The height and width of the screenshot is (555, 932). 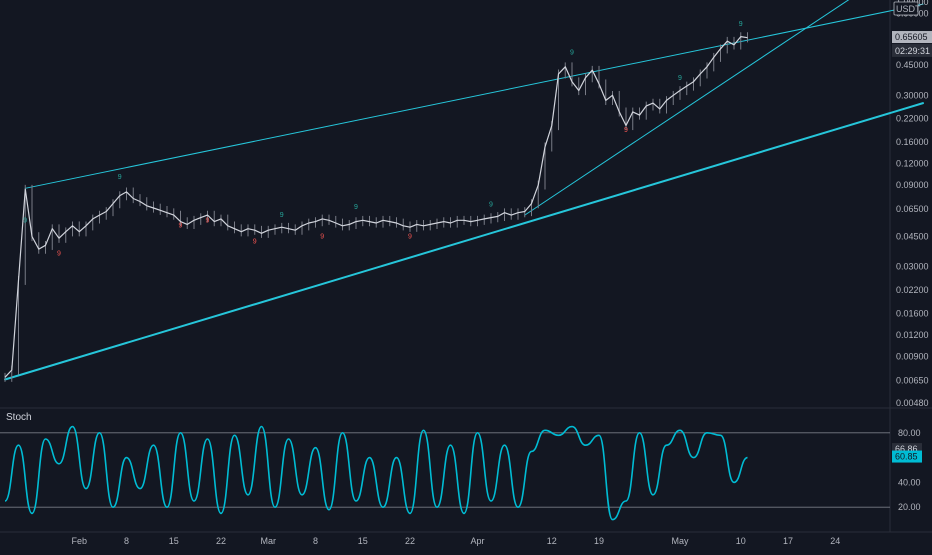 What do you see at coordinates (690, 108) in the screenshot?
I see `trendline-steep-support` at bounding box center [690, 108].